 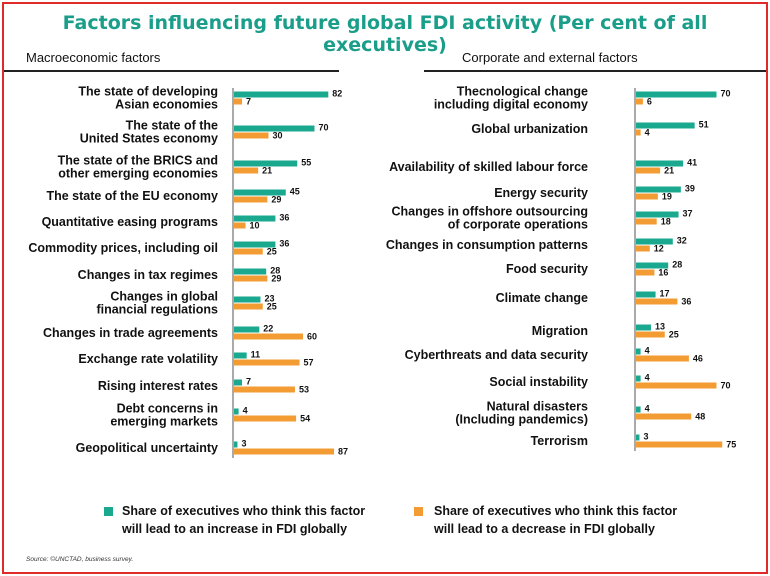 I want to click on category-label: financial regulations, so click(x=157, y=310).